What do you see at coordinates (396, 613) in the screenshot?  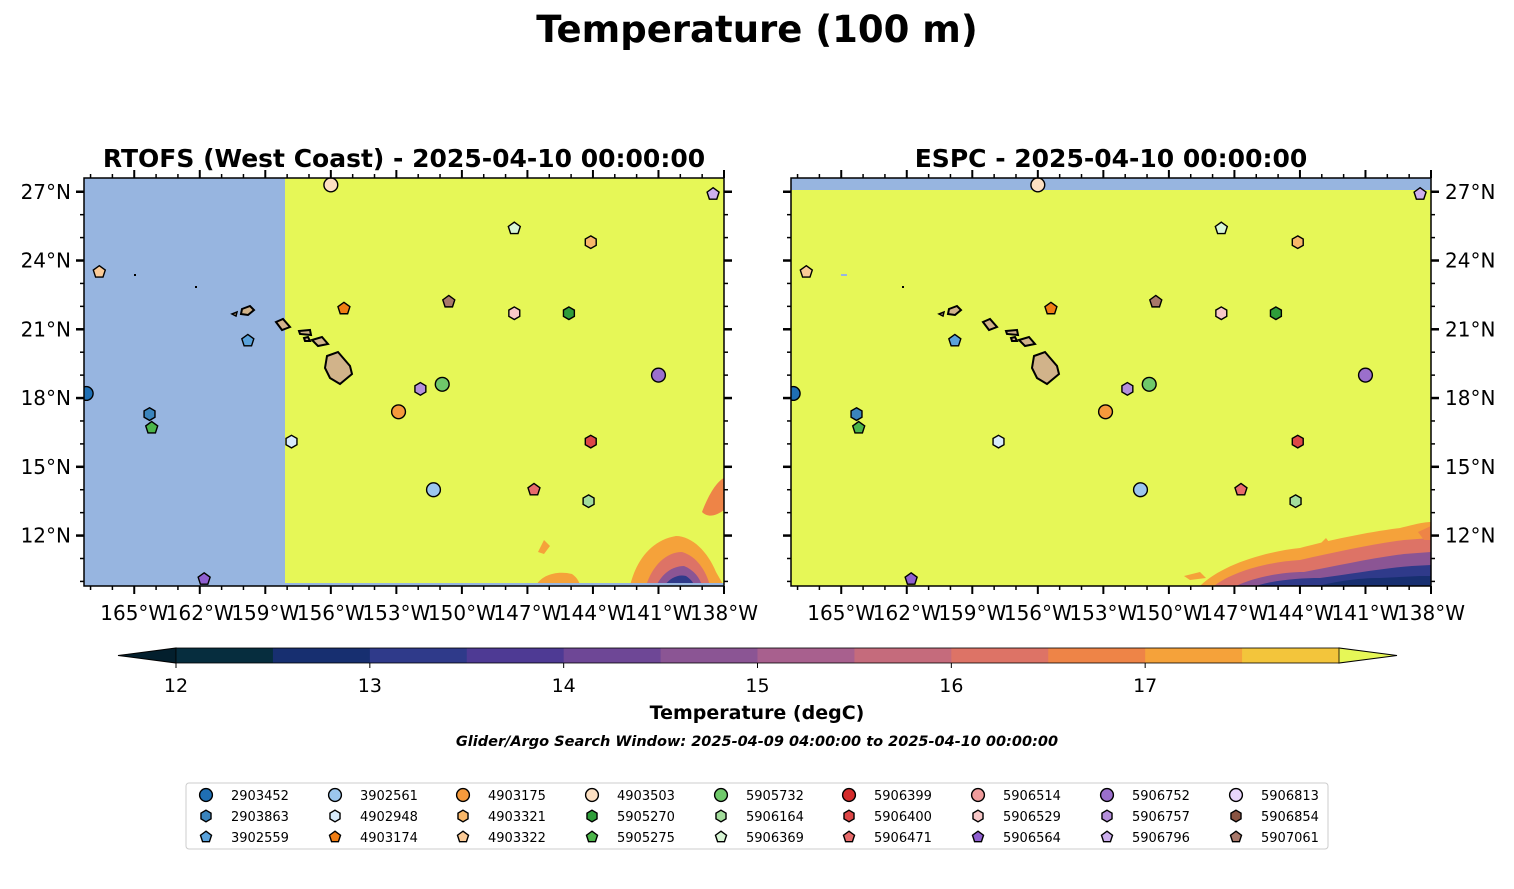 I see `x-tick-label: 153°W` at bounding box center [396, 613].